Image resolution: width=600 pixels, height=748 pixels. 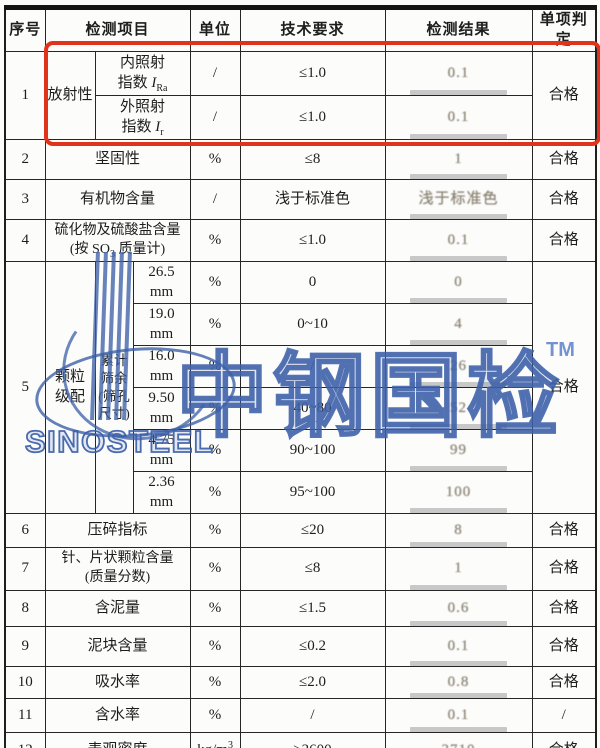 I want to click on cell-result: 26, so click(x=458, y=366).